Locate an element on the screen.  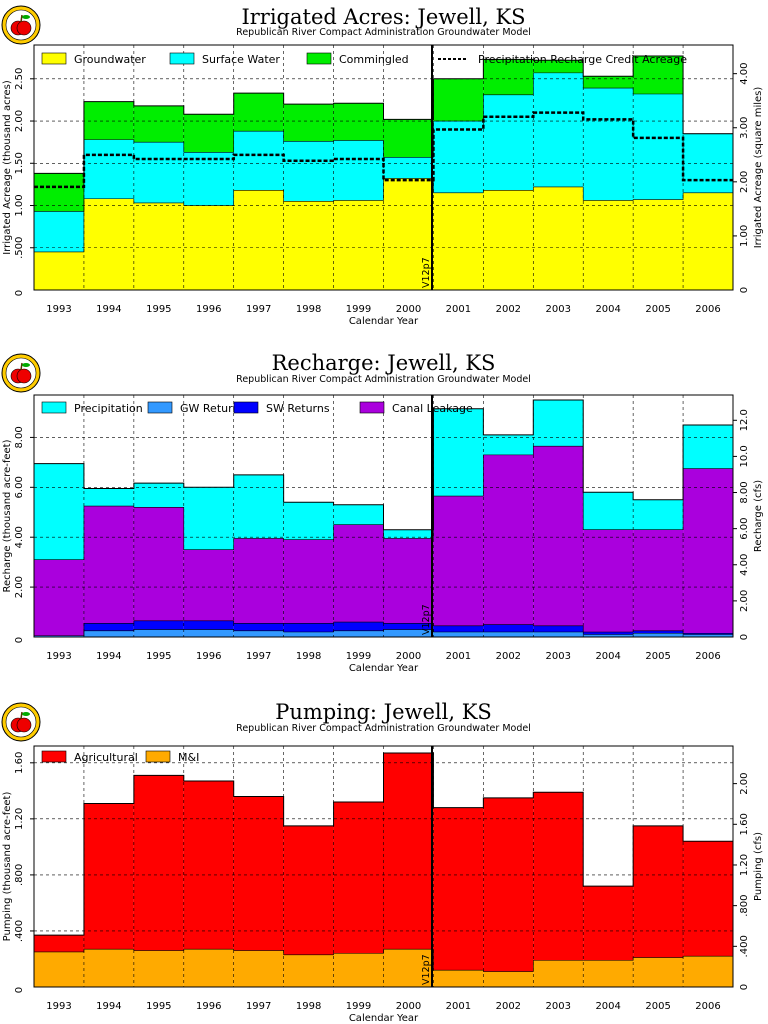
x-axis-label: Calendar Year is located at coordinates (384, 668).